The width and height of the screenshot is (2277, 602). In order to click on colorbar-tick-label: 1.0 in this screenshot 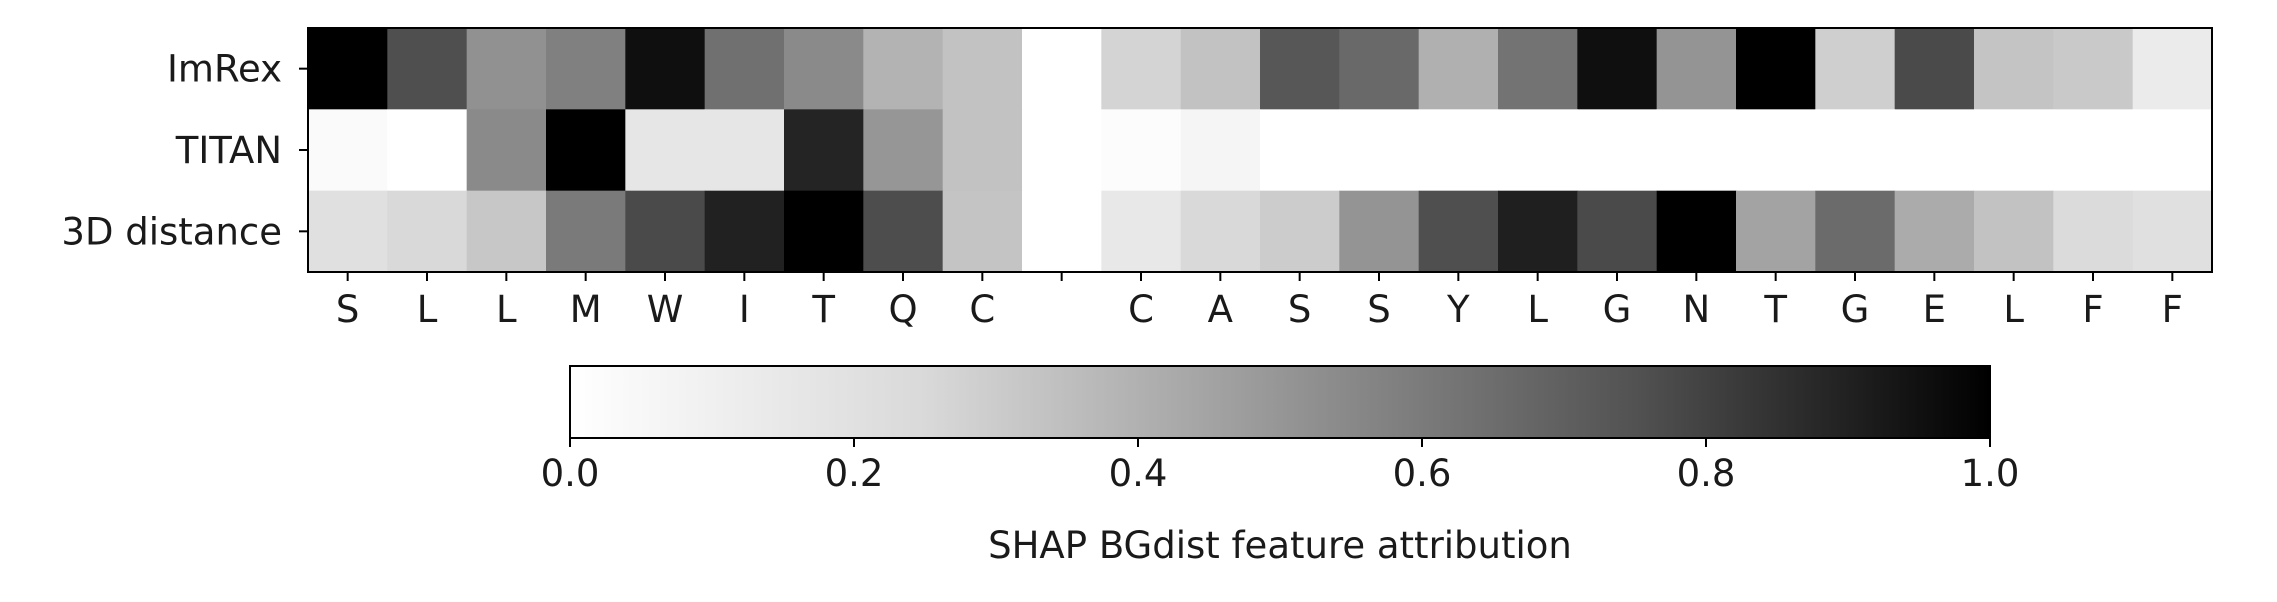, I will do `click(1990, 473)`.